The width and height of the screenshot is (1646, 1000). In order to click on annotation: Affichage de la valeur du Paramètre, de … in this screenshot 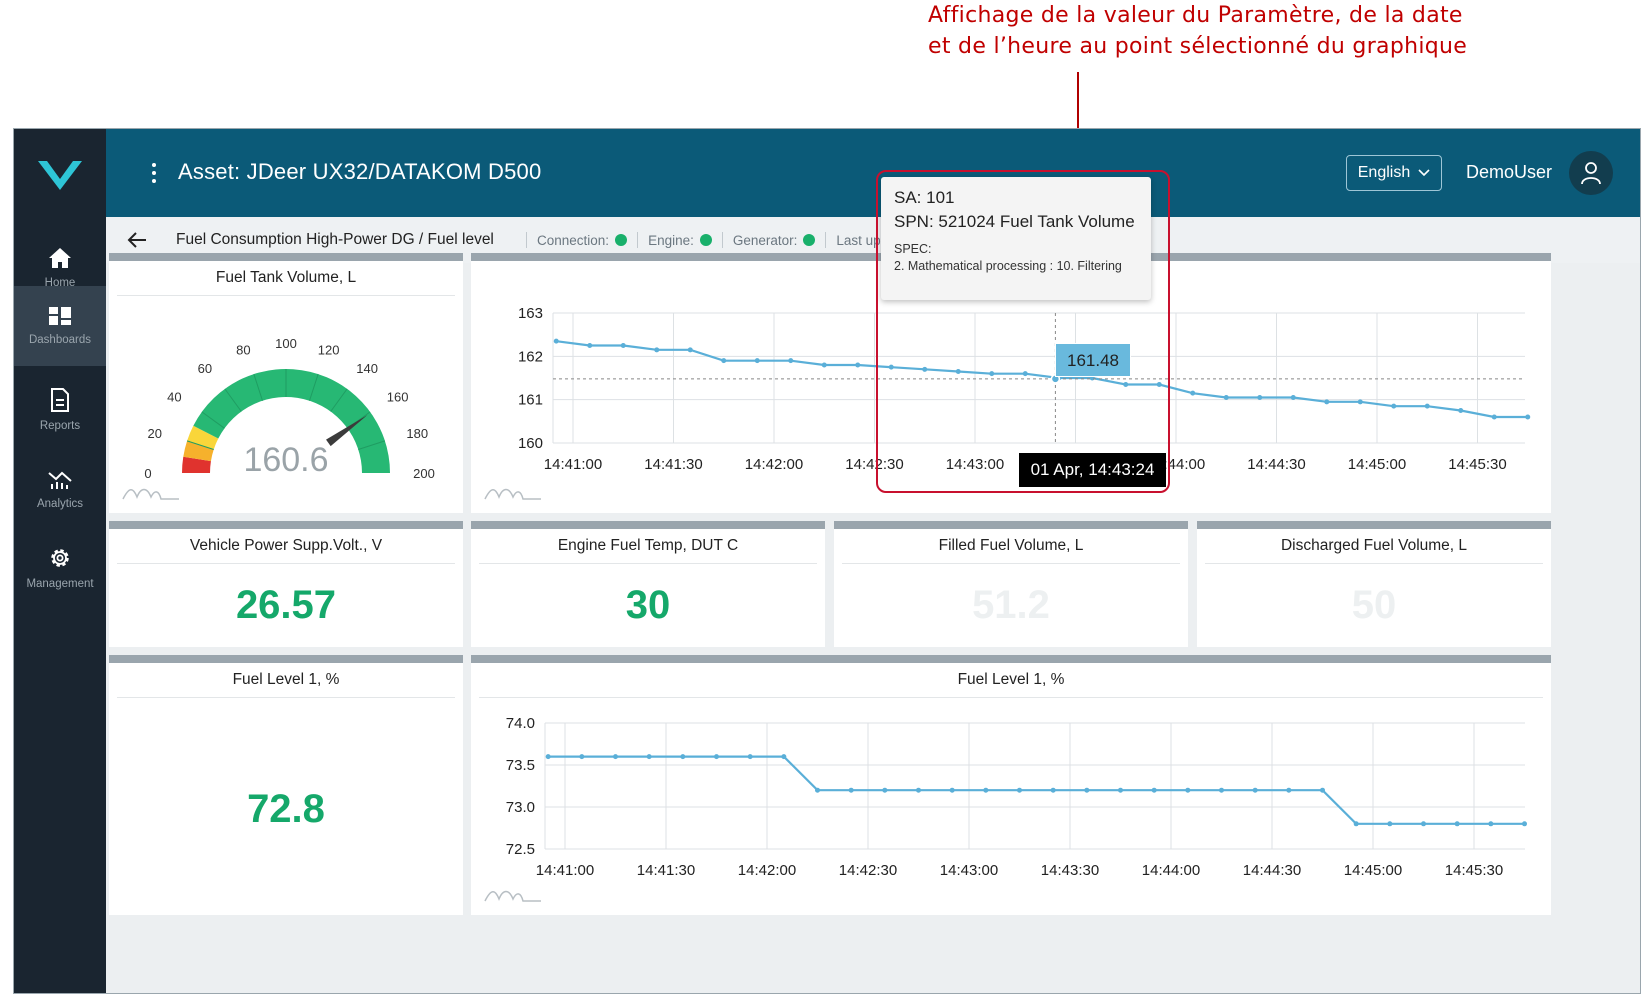, I will do `click(1208, 31)`.